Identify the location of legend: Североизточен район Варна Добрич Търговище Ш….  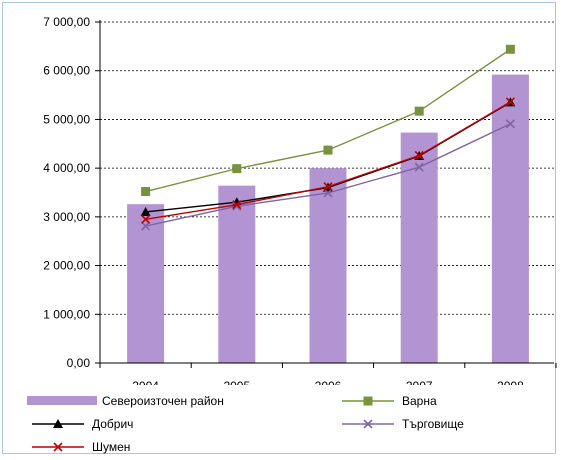
(286, 419).